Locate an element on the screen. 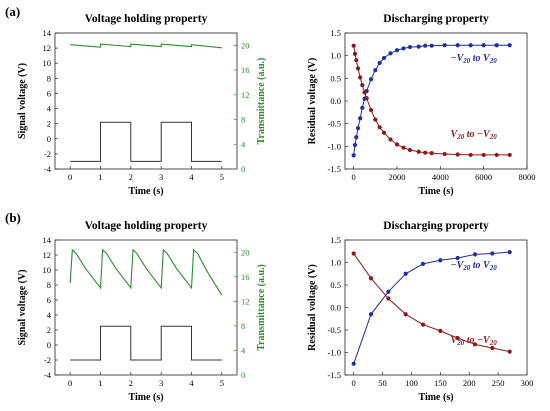 The height and width of the screenshot is (411, 550). y2-axis-label: Transmittance (a.u.) is located at coordinates (261, 101).